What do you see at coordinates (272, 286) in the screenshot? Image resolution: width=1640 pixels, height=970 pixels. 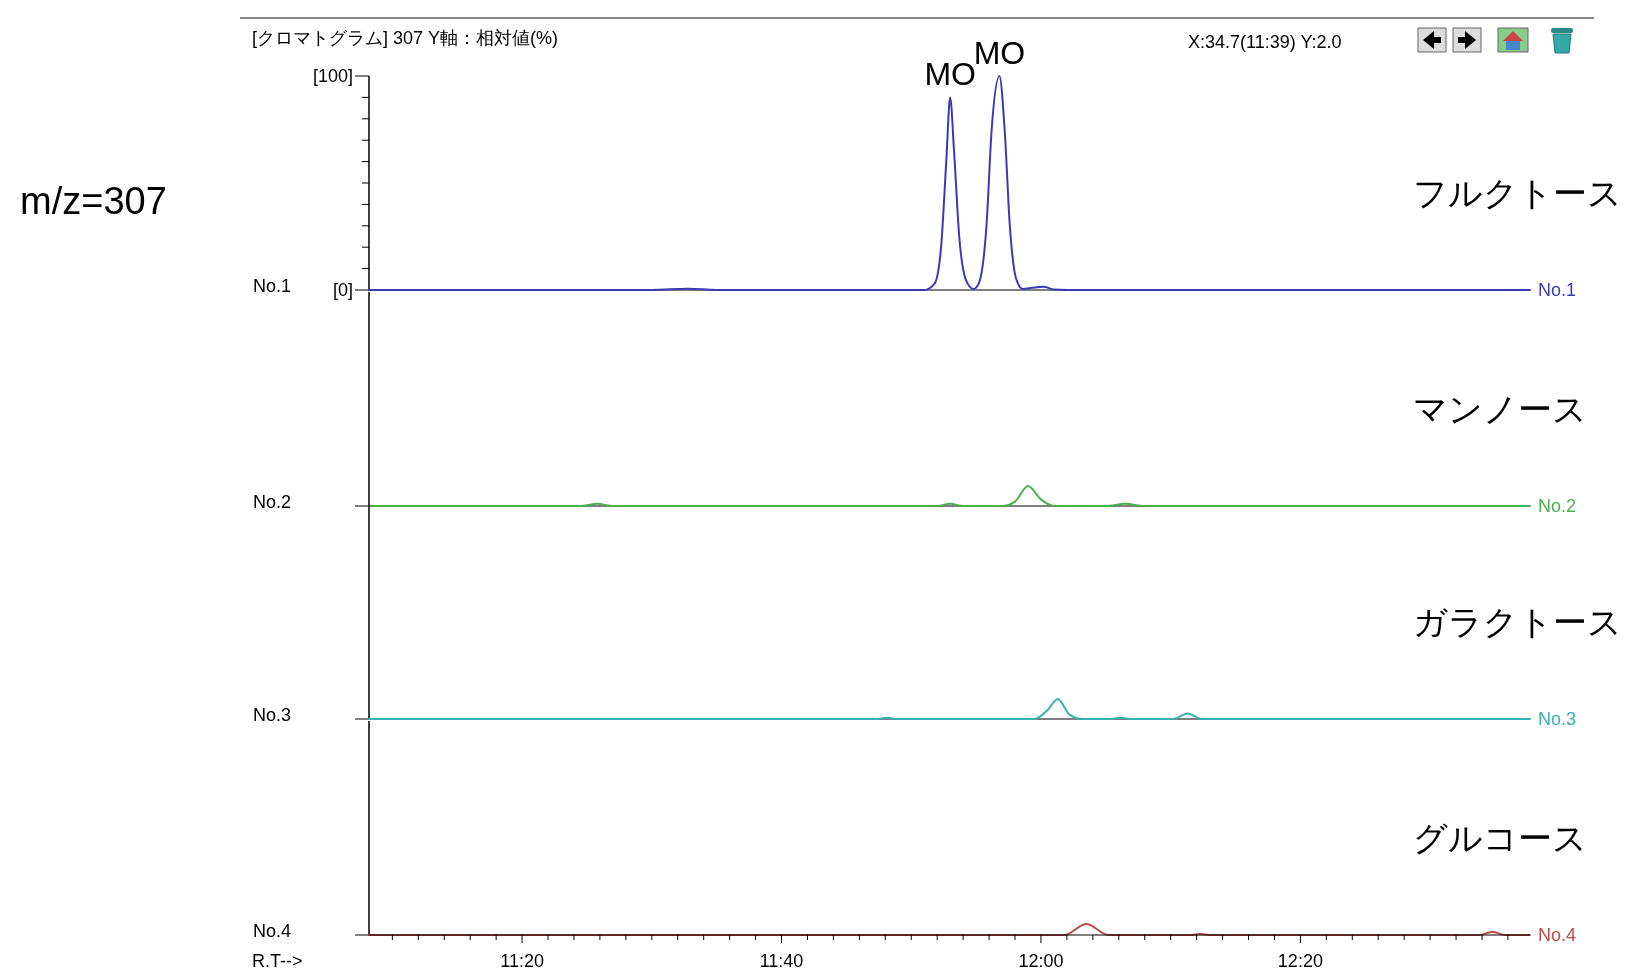 I see `y-axis-title: No.1` at bounding box center [272, 286].